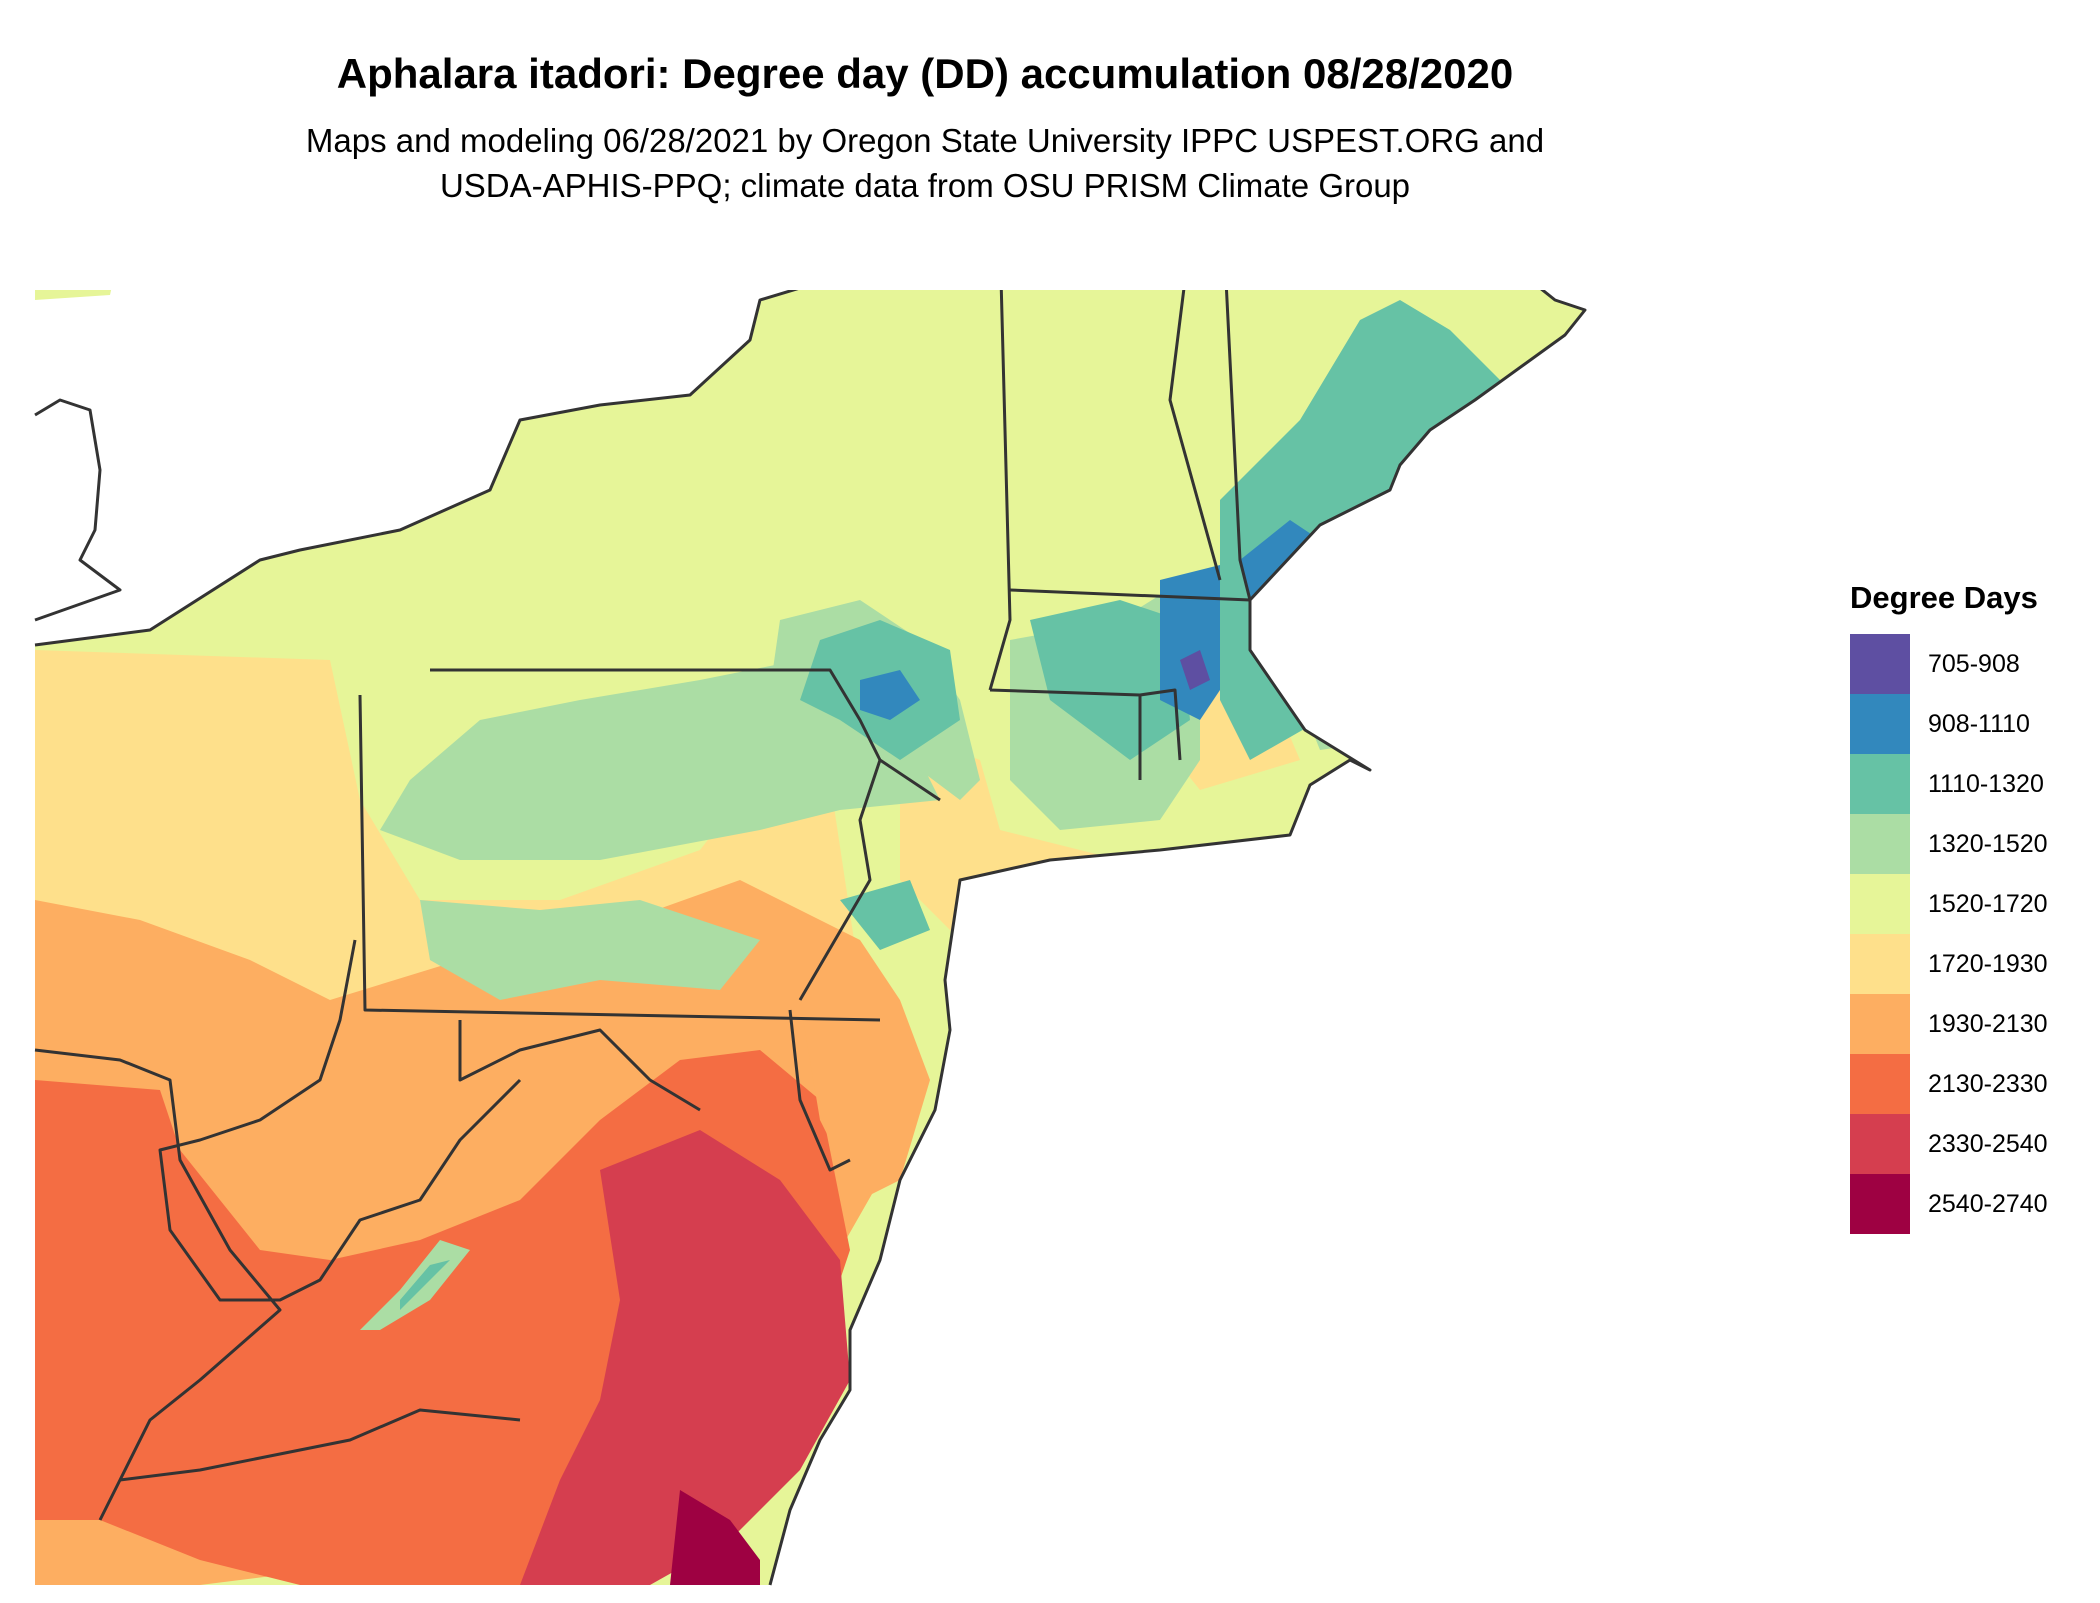  Describe the element at coordinates (1160, 724) in the screenshot. I see `rhode-island-border` at that location.